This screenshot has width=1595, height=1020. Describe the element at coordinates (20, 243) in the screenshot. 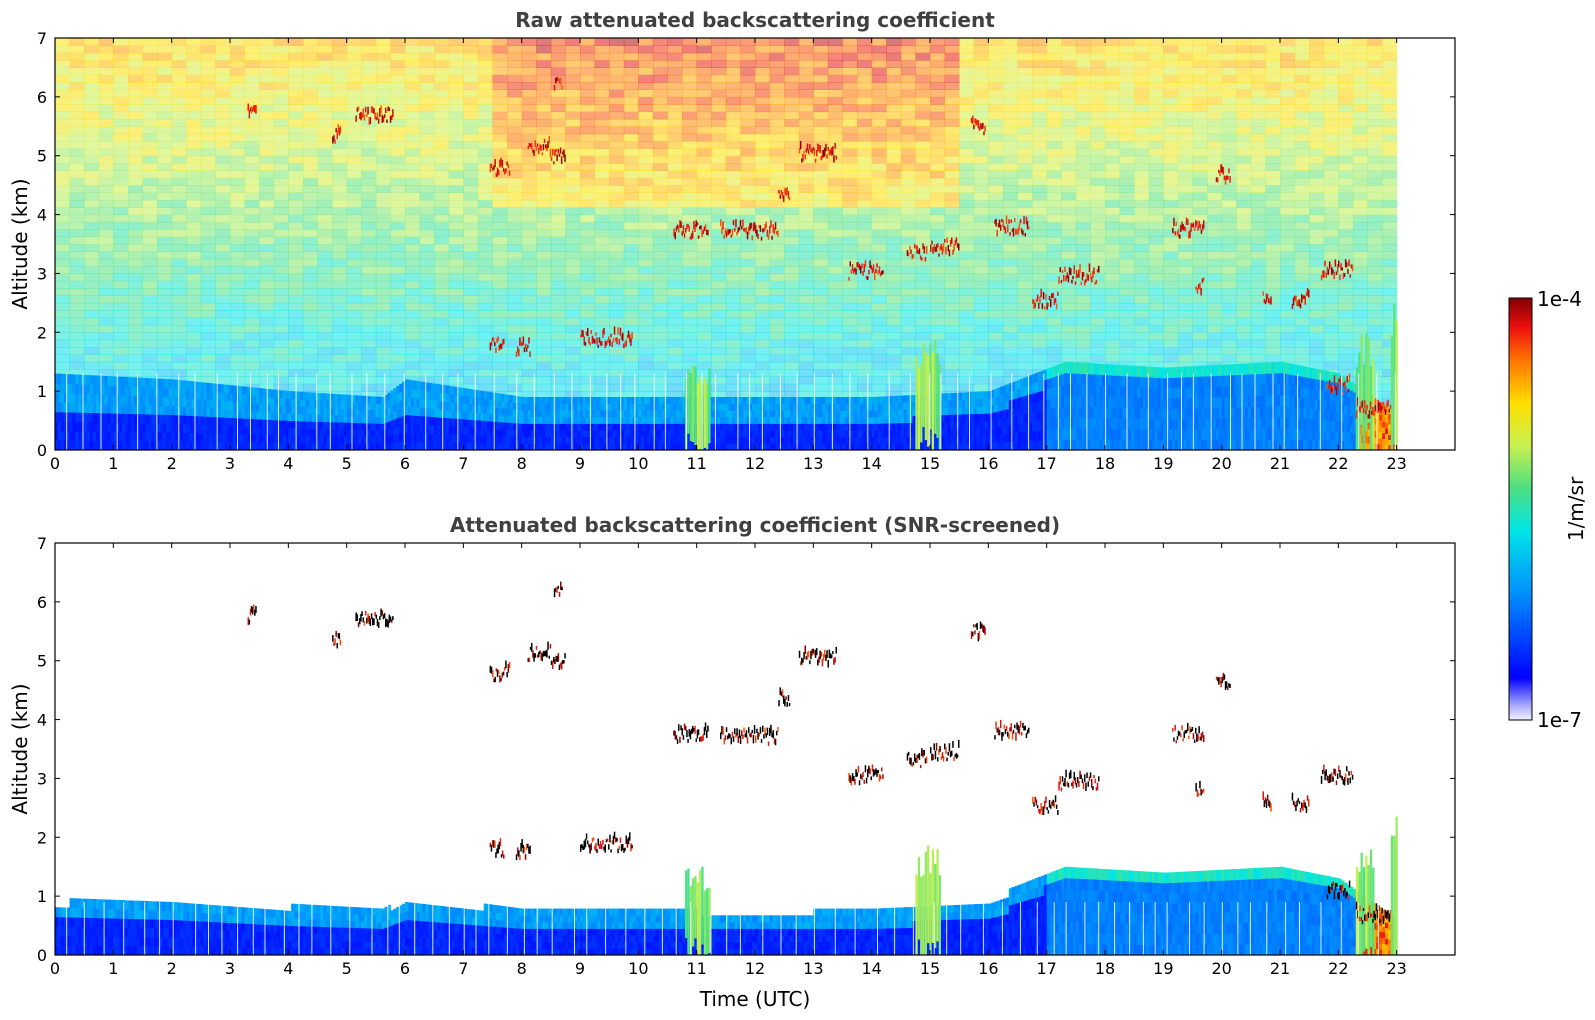

I see `panel-raw-ylabel: Altitude (km)` at that location.